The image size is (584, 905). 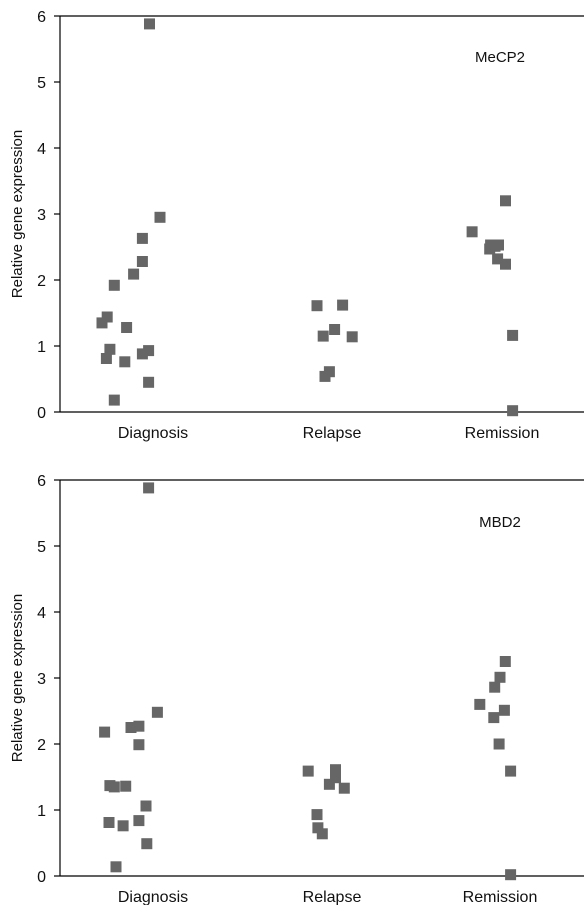 What do you see at coordinates (500, 57) in the screenshot?
I see `panel-label: MeCP2` at bounding box center [500, 57].